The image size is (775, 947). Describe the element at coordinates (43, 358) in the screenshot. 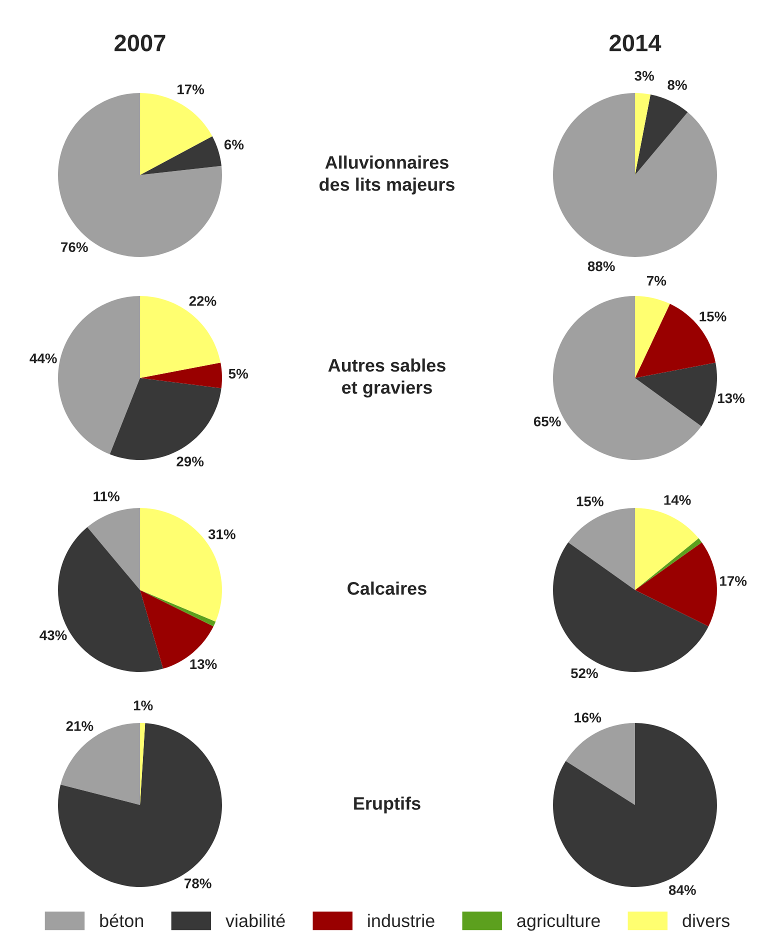

I see `data-label: 44%` at that location.